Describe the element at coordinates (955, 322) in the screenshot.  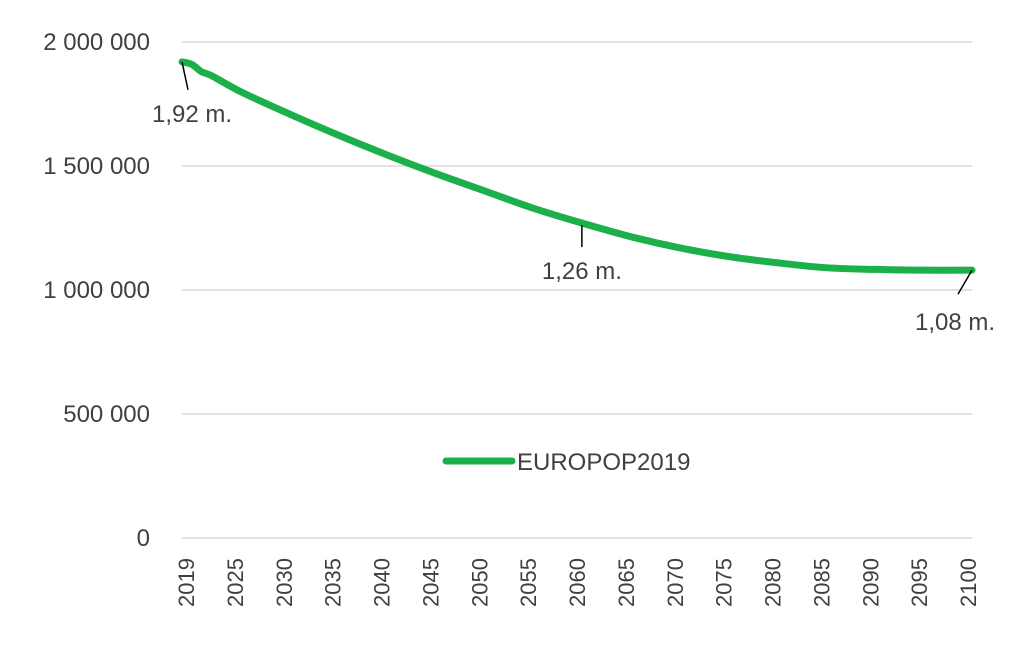
I see `annotation-label: 1,08 m.` at that location.